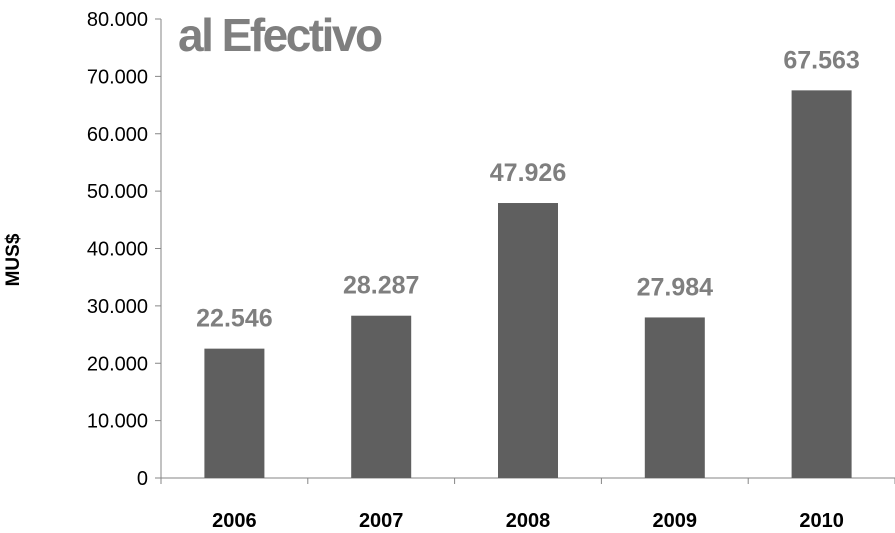 The image size is (895, 533). I want to click on x-tick-label-2008: 2008, so click(528, 521).